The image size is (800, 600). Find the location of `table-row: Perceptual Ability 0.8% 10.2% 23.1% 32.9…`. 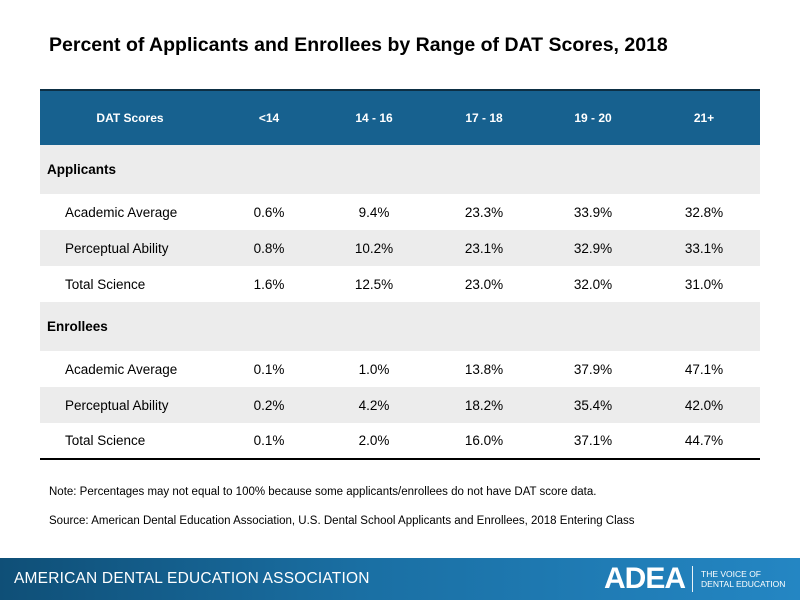

table-row: Perceptual Ability 0.8% 10.2% 23.1% 32.9… is located at coordinates (400, 248).